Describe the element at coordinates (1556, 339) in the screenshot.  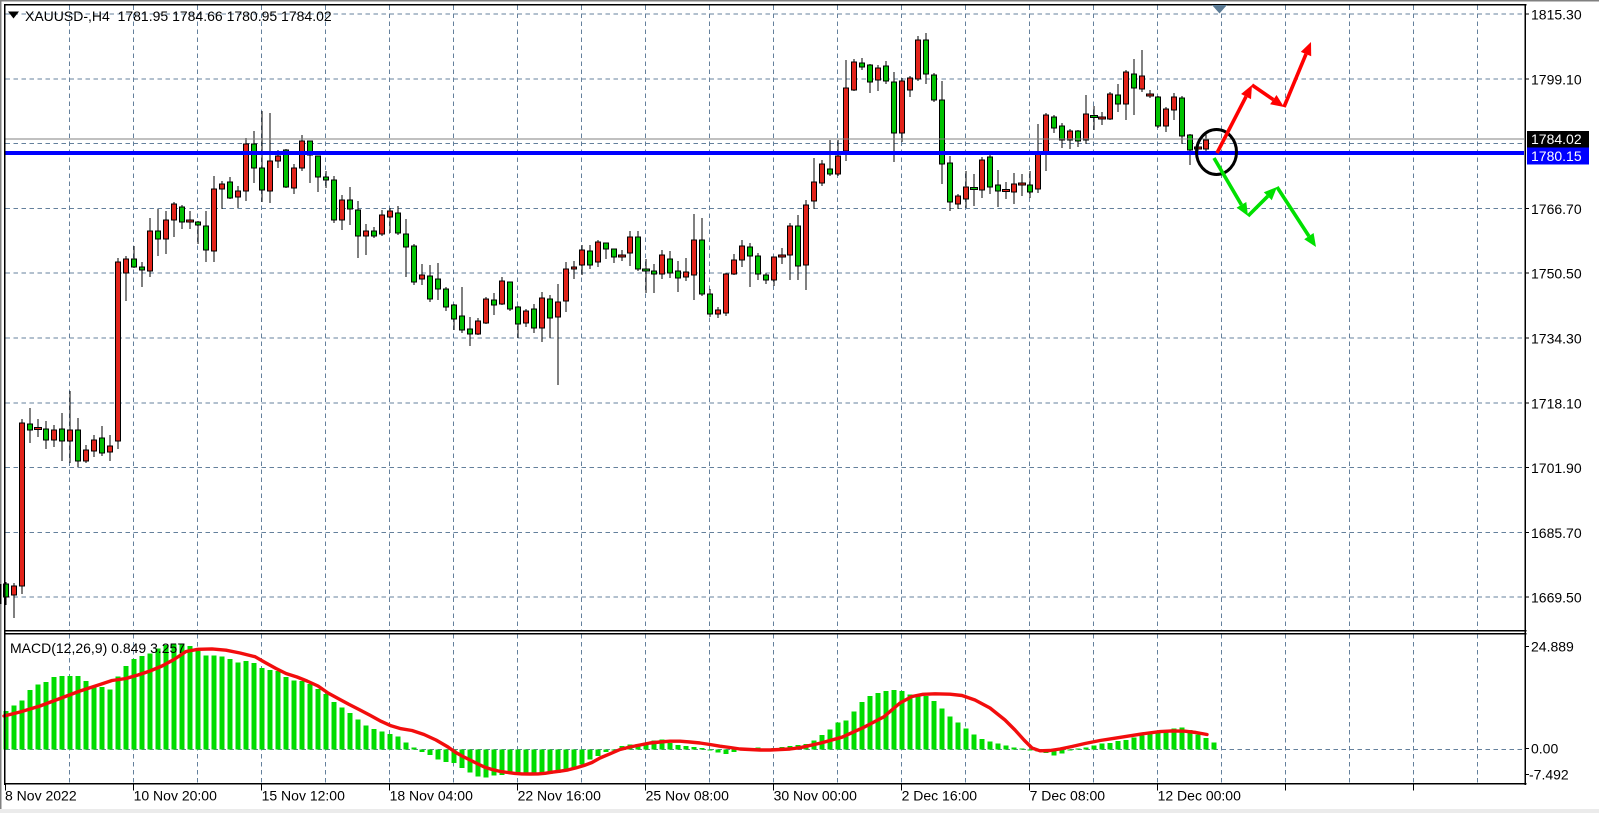
I see `svg-text: 1734.30` at that location.